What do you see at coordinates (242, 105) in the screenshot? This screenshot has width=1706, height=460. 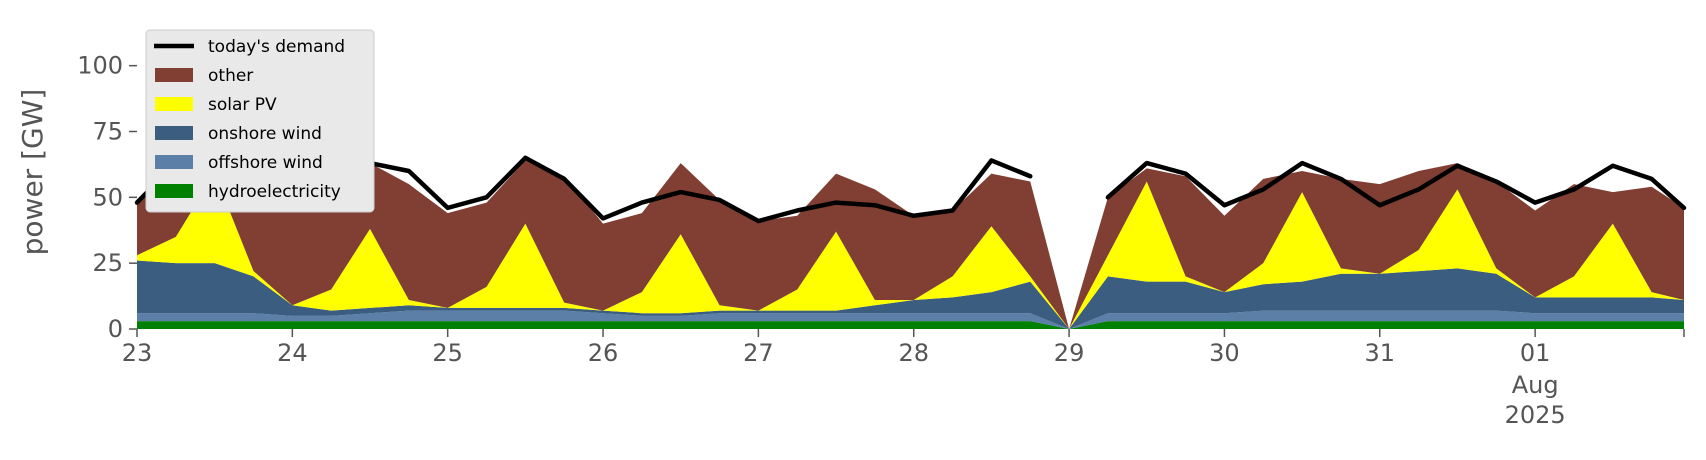 I see `legend-label-solar-pv: solar PV` at bounding box center [242, 105].